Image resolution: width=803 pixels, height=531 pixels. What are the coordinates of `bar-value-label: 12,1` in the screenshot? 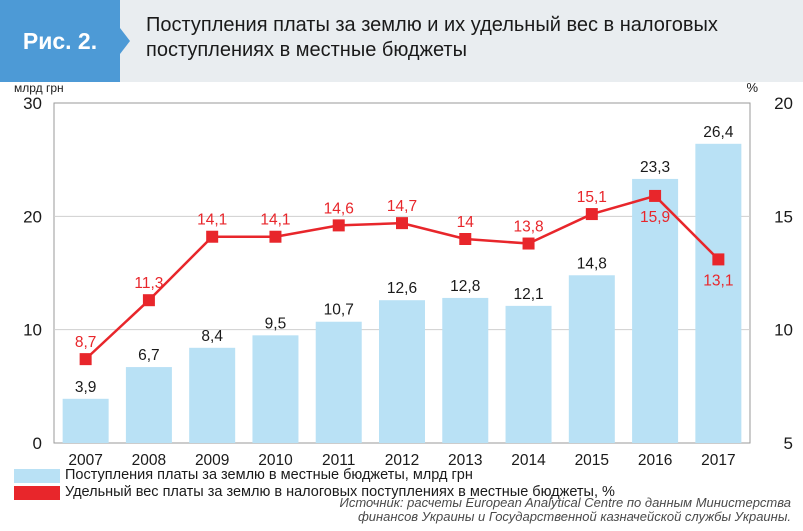 It's located at (528, 294).